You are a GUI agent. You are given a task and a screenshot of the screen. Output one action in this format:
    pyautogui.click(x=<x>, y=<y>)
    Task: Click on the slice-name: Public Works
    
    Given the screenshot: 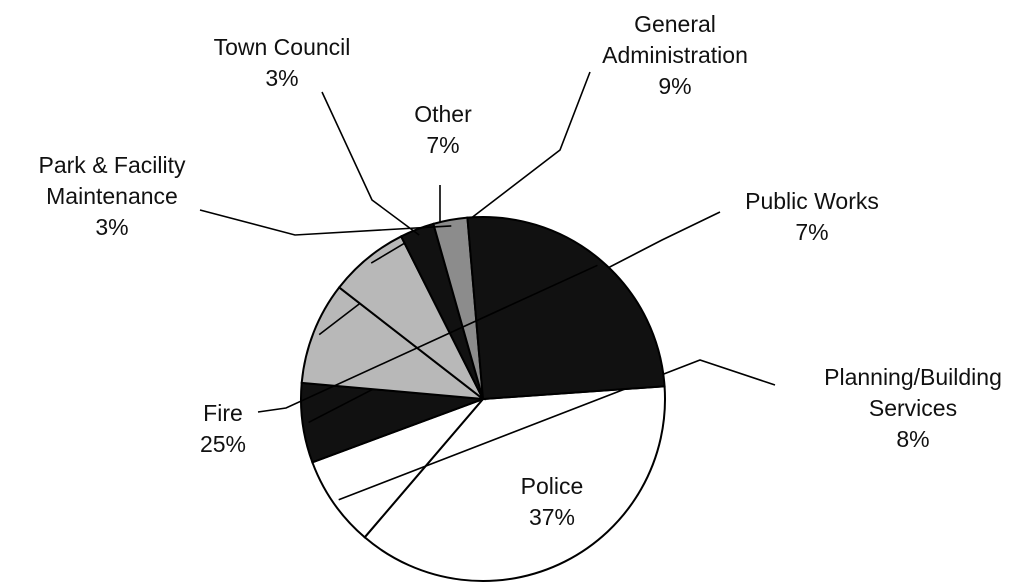 What is the action you would take?
    pyautogui.click(x=812, y=201)
    